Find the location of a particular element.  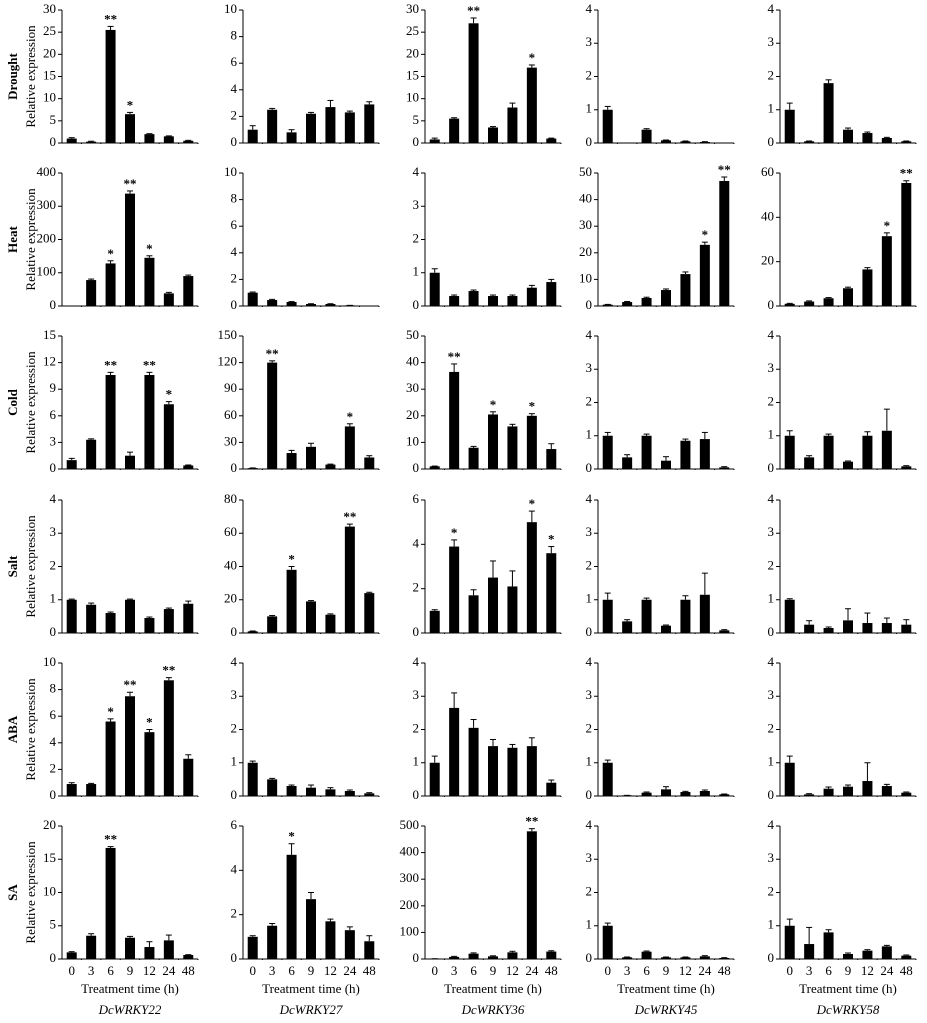

row-label: SA is located at coordinates (12, 892).